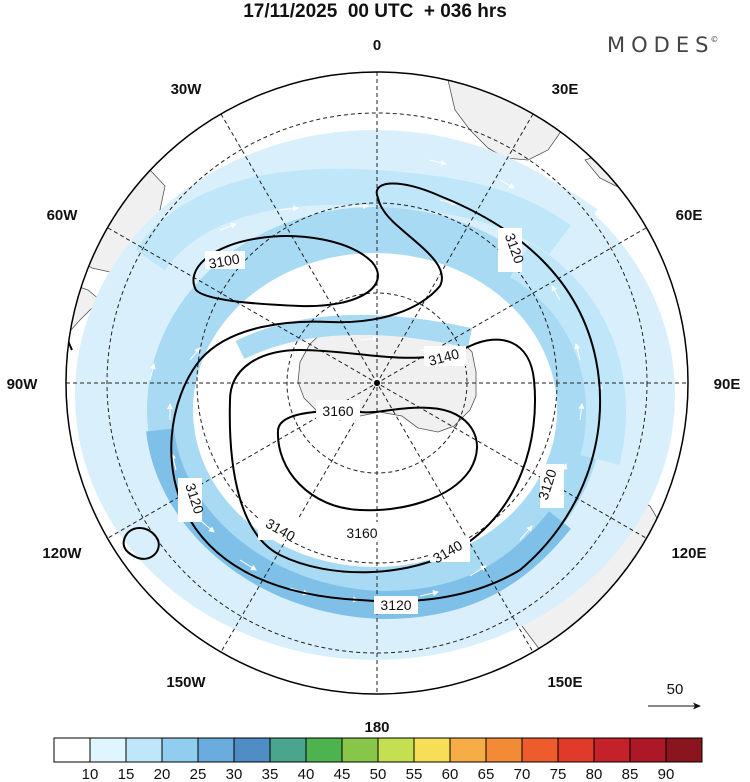  I want to click on colorbar-tick-label: 40, so click(306, 774).